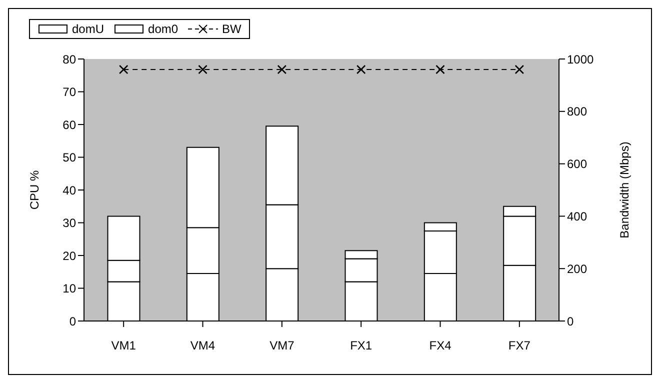 This screenshot has width=658, height=381. Describe the element at coordinates (69, 223) in the screenshot. I see `y-tick-label: 30` at that location.